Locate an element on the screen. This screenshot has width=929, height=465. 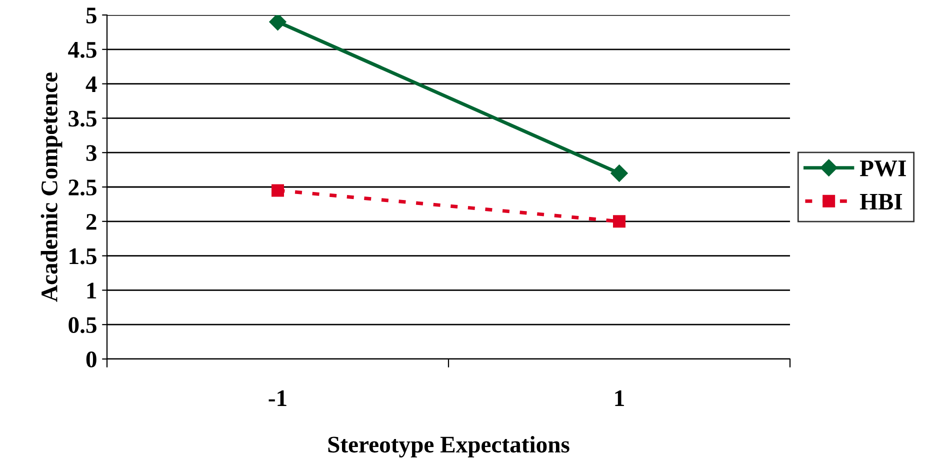
legend-label: PWI is located at coordinates (883, 168).